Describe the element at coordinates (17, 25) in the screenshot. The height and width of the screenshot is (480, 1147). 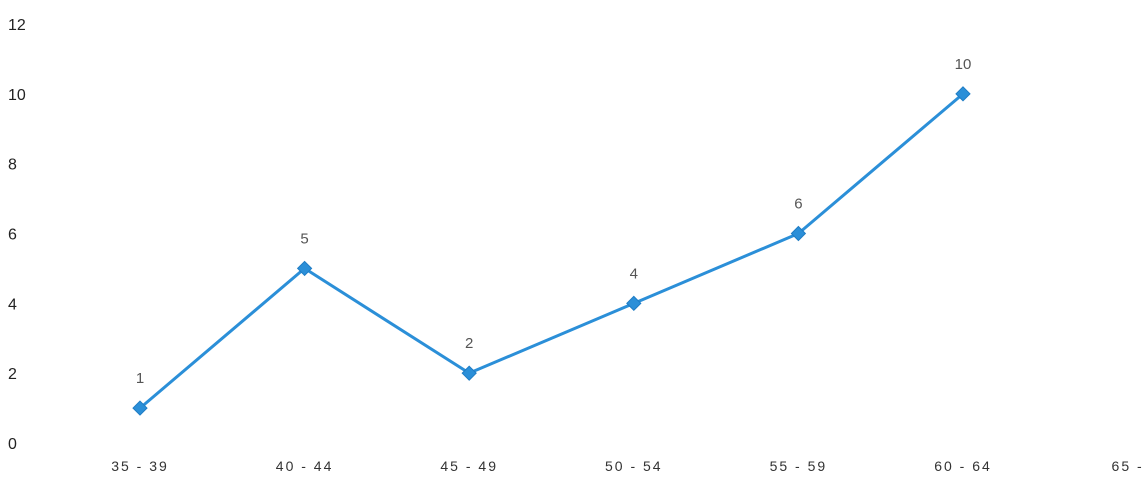
I see `y-tick-label: 12` at that location.